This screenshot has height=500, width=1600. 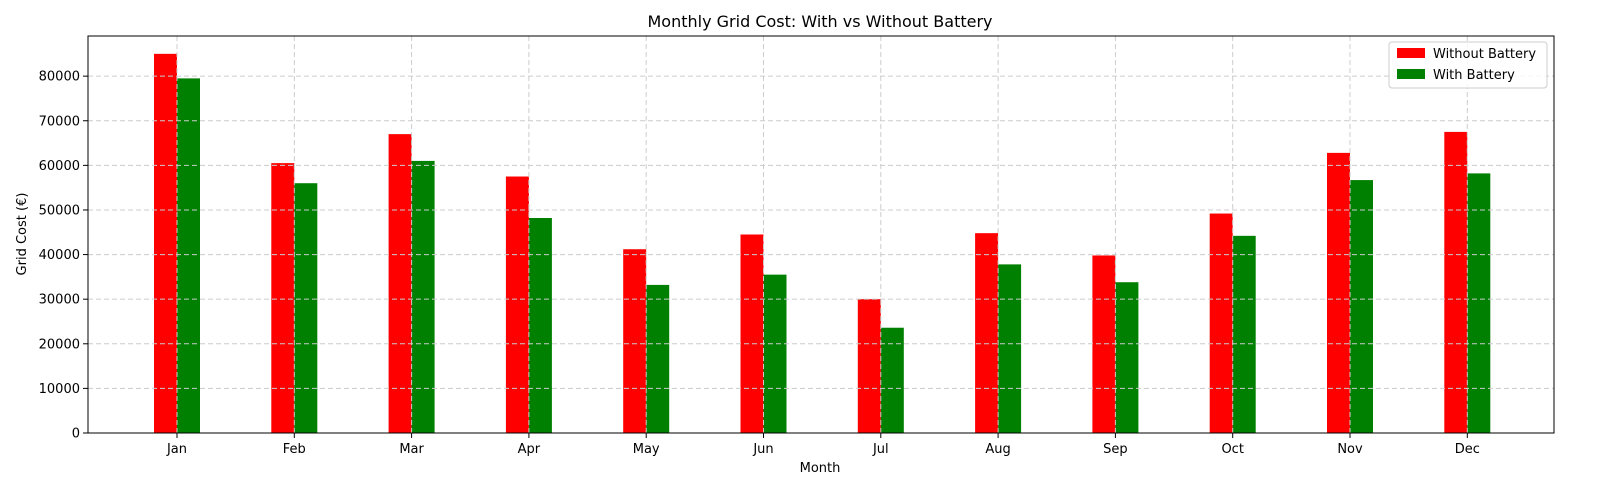 I want to click on x-tick-label: Feb, so click(x=294, y=449).